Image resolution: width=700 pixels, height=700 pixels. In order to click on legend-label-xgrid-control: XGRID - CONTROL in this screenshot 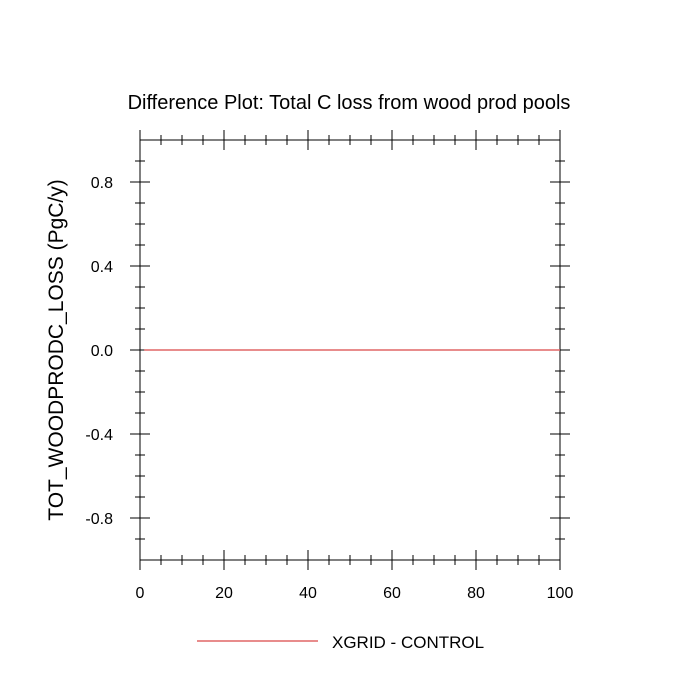, I will do `click(408, 642)`.